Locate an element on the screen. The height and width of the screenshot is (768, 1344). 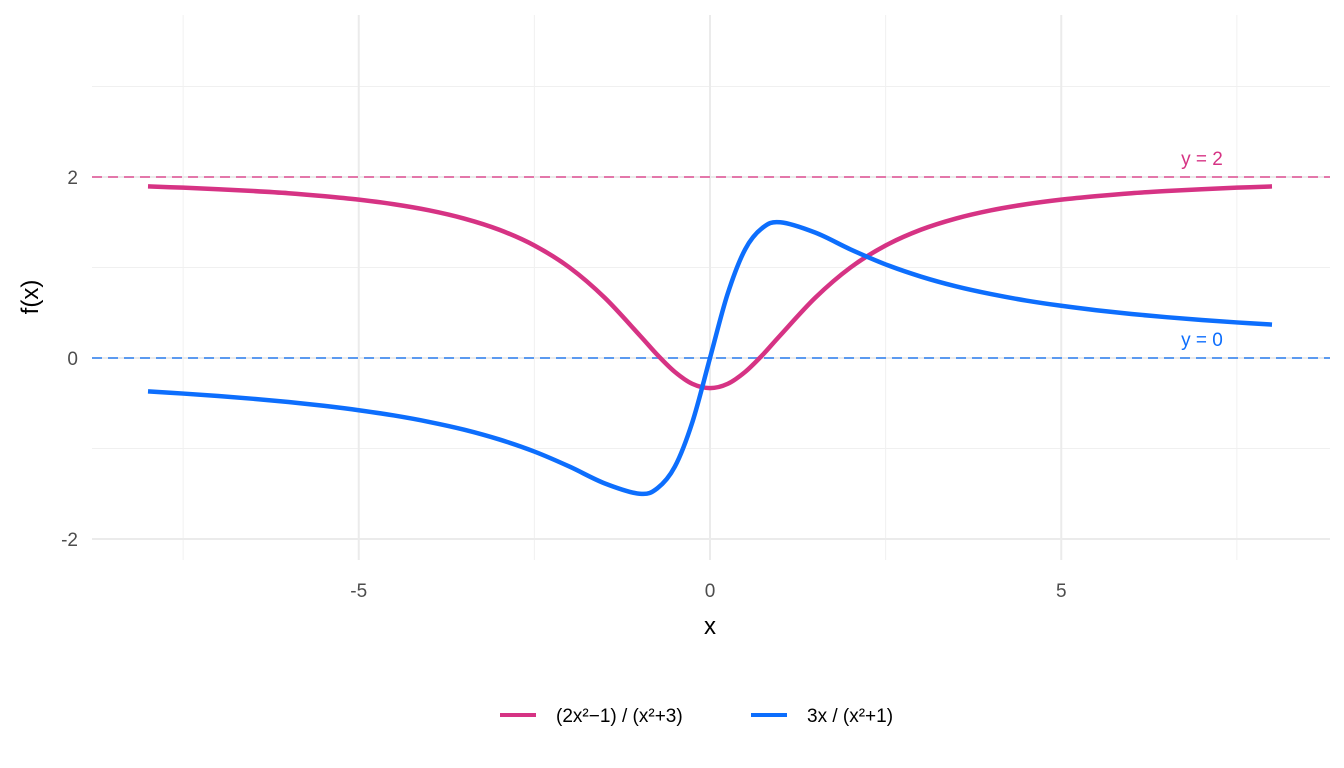
legend-label-series-2: 3x / (x²+1) is located at coordinates (850, 716).